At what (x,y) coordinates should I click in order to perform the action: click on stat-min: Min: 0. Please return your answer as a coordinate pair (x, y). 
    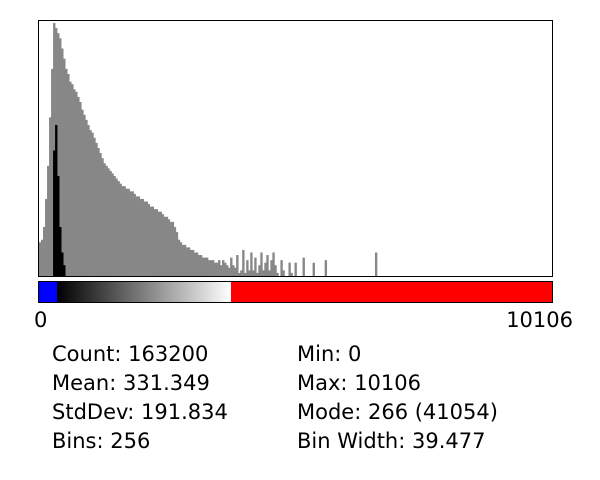
    Looking at the image, I should click on (329, 354).